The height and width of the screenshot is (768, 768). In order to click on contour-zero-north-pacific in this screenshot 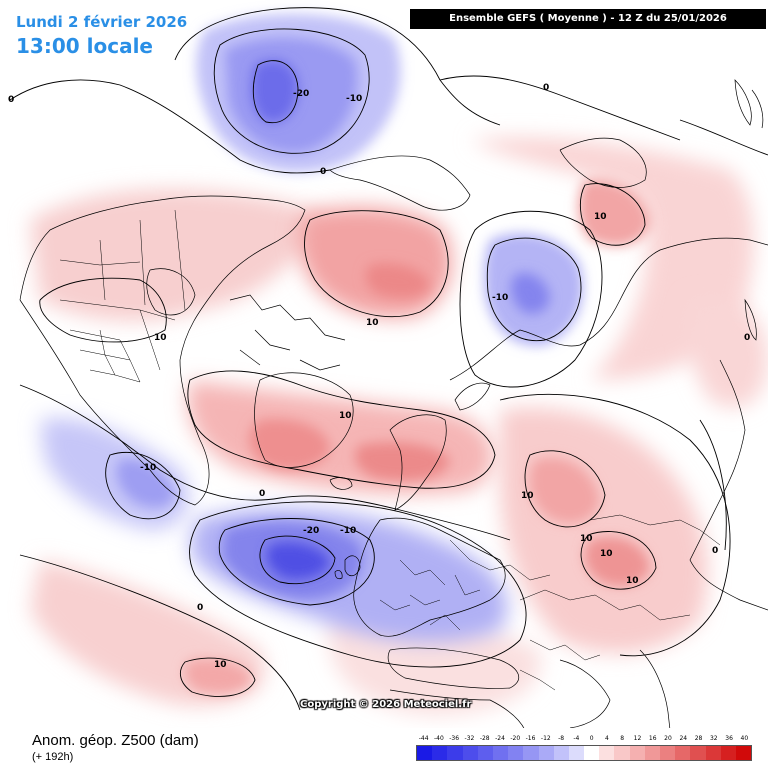, I will do `click(255, 90)`.